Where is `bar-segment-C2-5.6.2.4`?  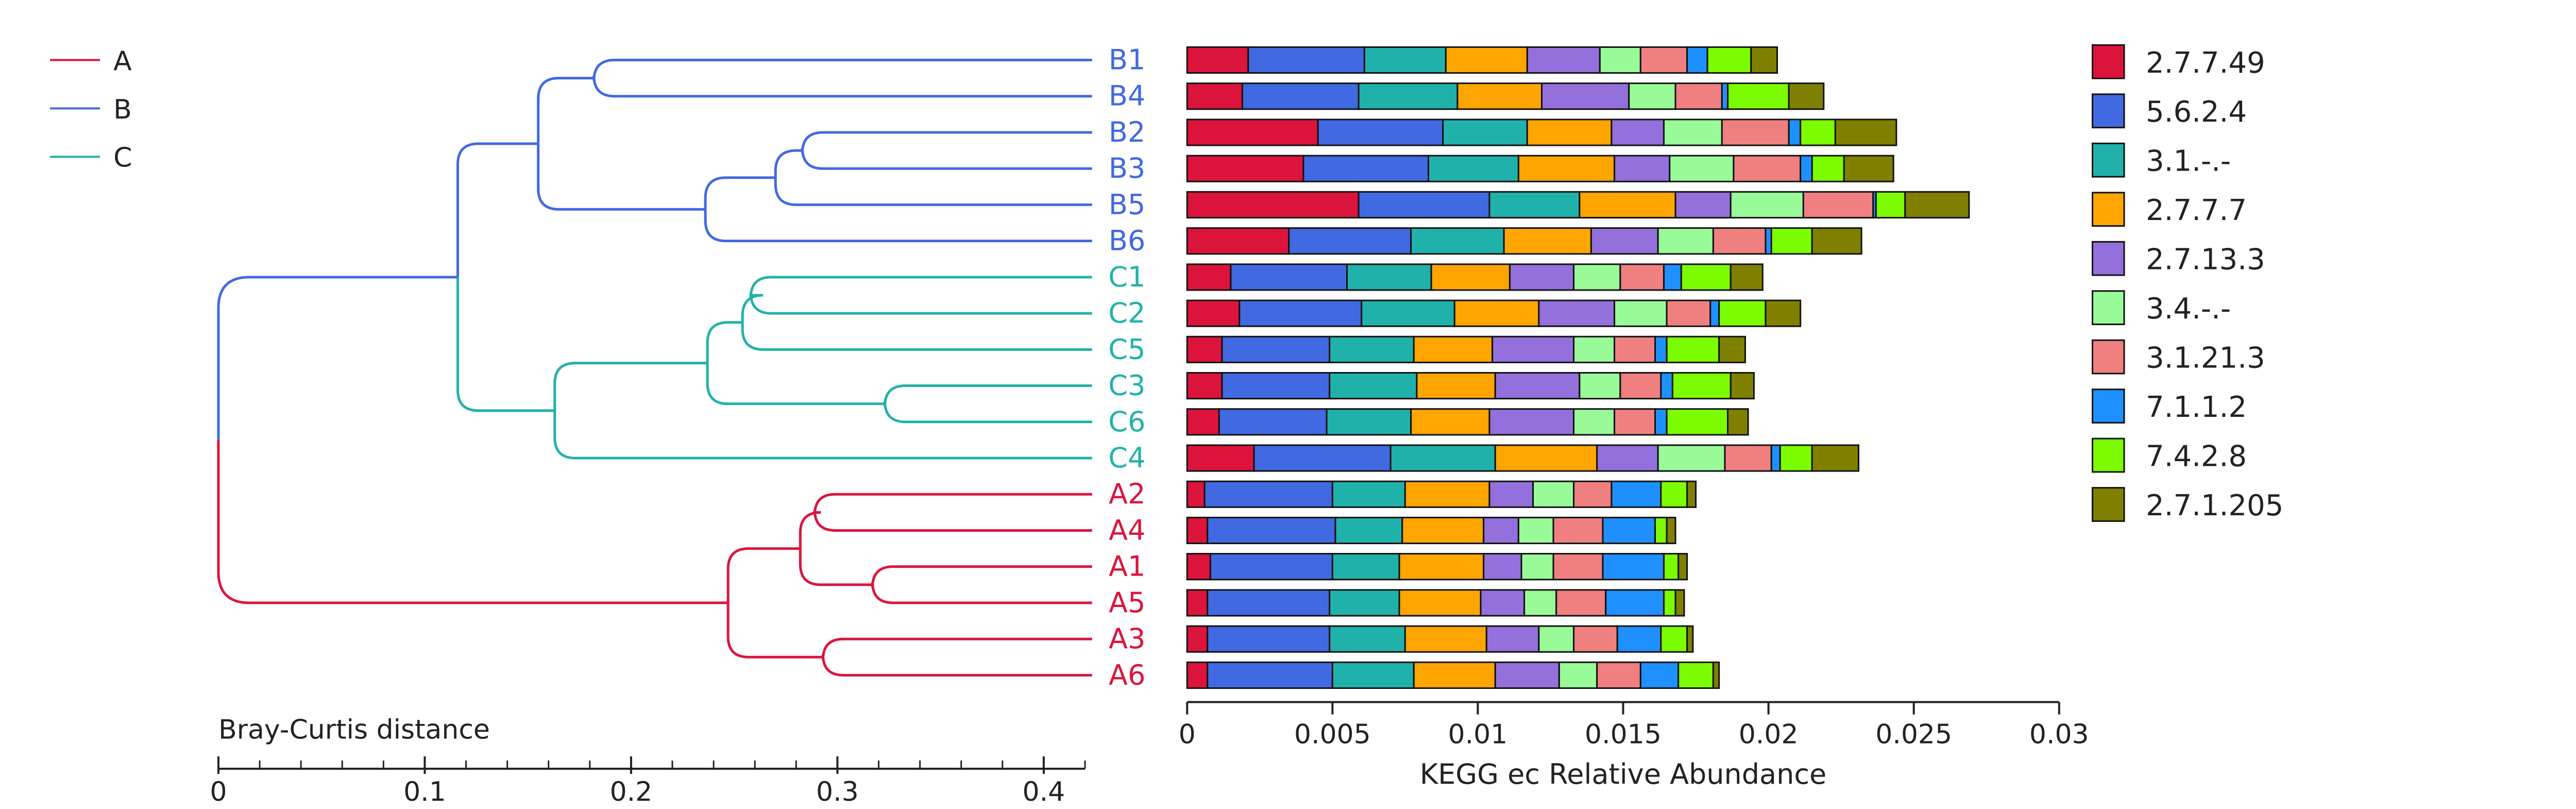
bar-segment-C2-5.6.2.4 is located at coordinates (1301, 313).